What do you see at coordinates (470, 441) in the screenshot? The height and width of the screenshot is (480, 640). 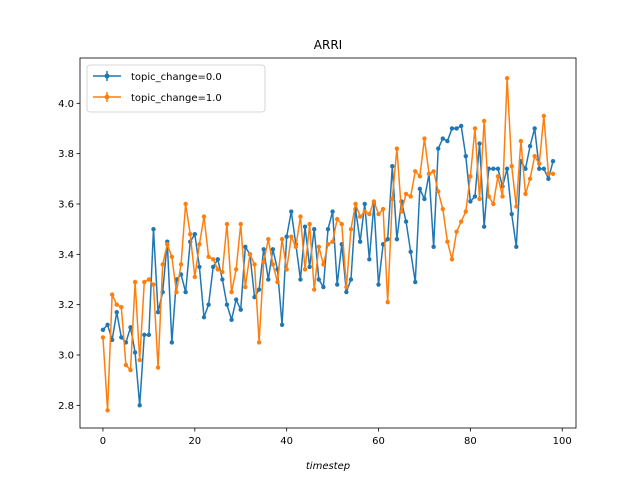 I see `x-tick-label: 80` at bounding box center [470, 441].